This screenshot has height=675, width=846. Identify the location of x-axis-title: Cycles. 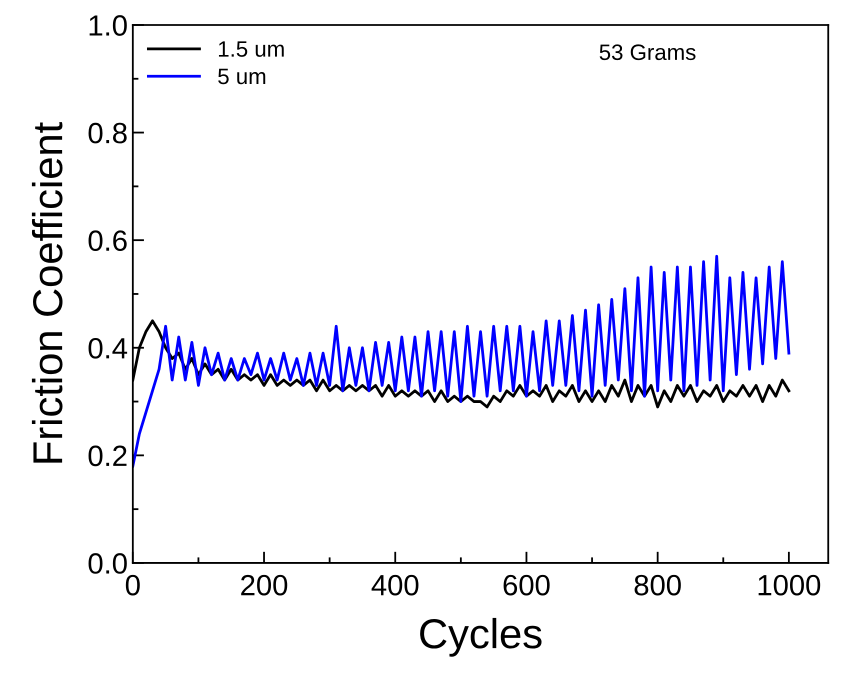
(481, 637).